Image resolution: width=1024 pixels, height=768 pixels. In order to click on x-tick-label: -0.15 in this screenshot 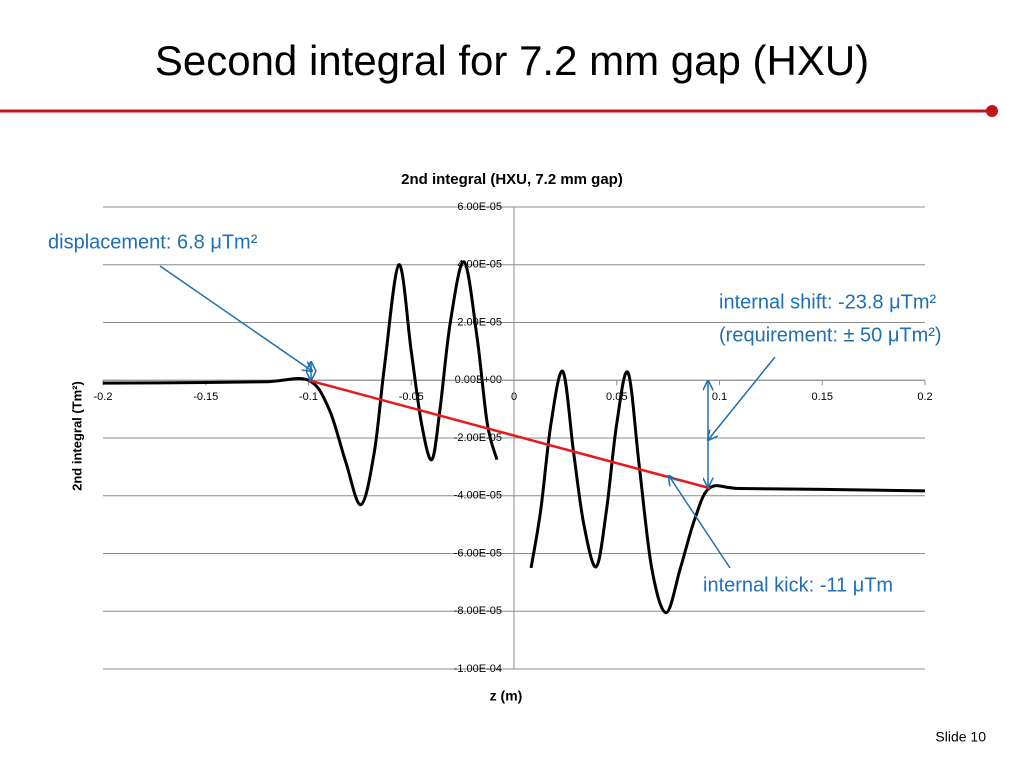, I will do `click(205, 397)`.